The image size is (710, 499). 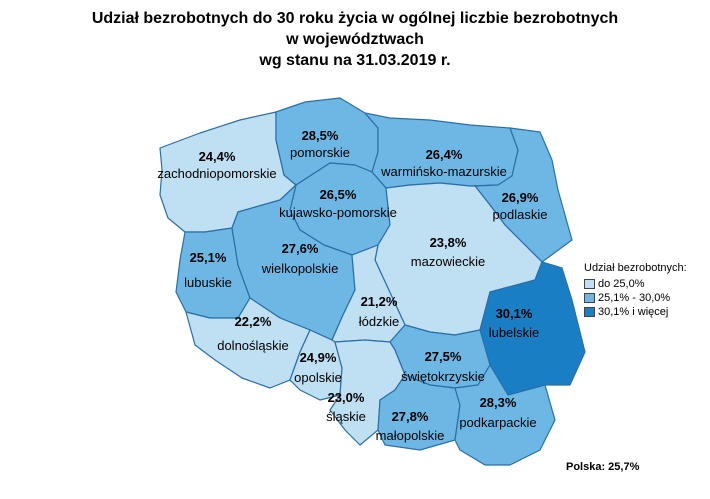 I want to click on region-value-podkarpackie: 28,3%, so click(x=498, y=402).